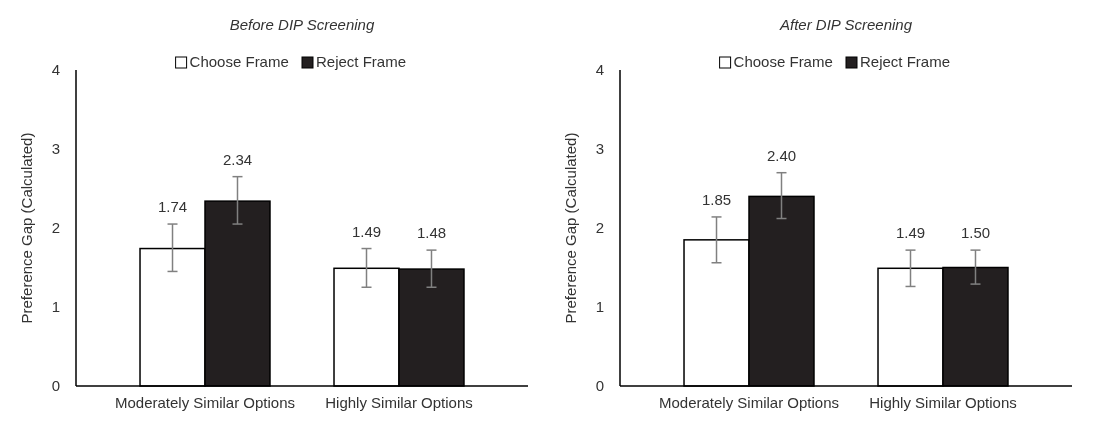 This screenshot has width=1104, height=432. What do you see at coordinates (716, 199) in the screenshot?
I see `data-label: 1.85` at bounding box center [716, 199].